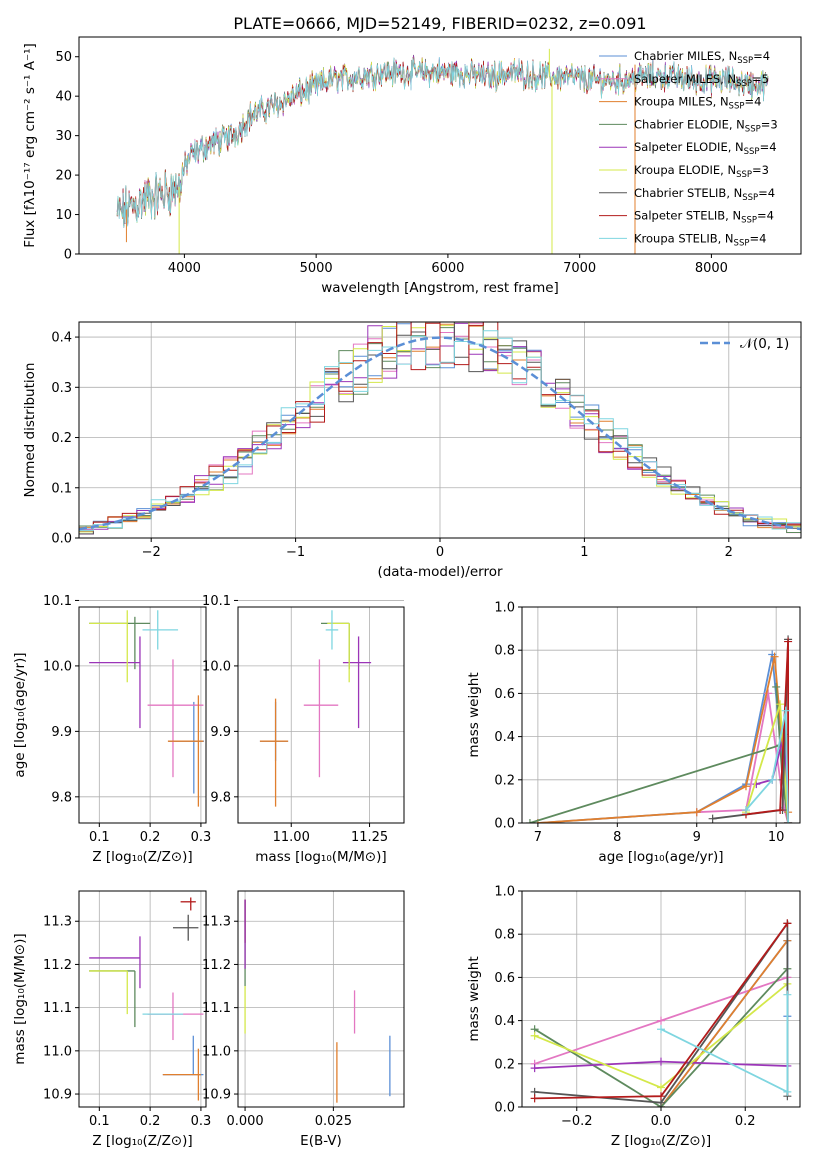 The height and width of the screenshot is (1170, 819). Describe the element at coordinates (504, 935) in the screenshot. I see `y-tick-label: 0.8` at that location.